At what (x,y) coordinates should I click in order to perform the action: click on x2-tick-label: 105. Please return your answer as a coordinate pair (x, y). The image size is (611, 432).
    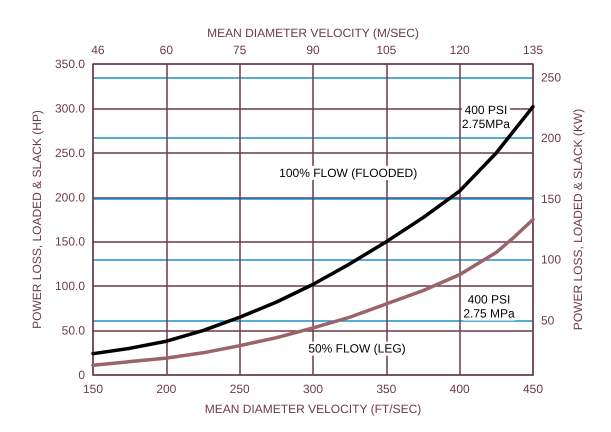
    Looking at the image, I should click on (386, 50).